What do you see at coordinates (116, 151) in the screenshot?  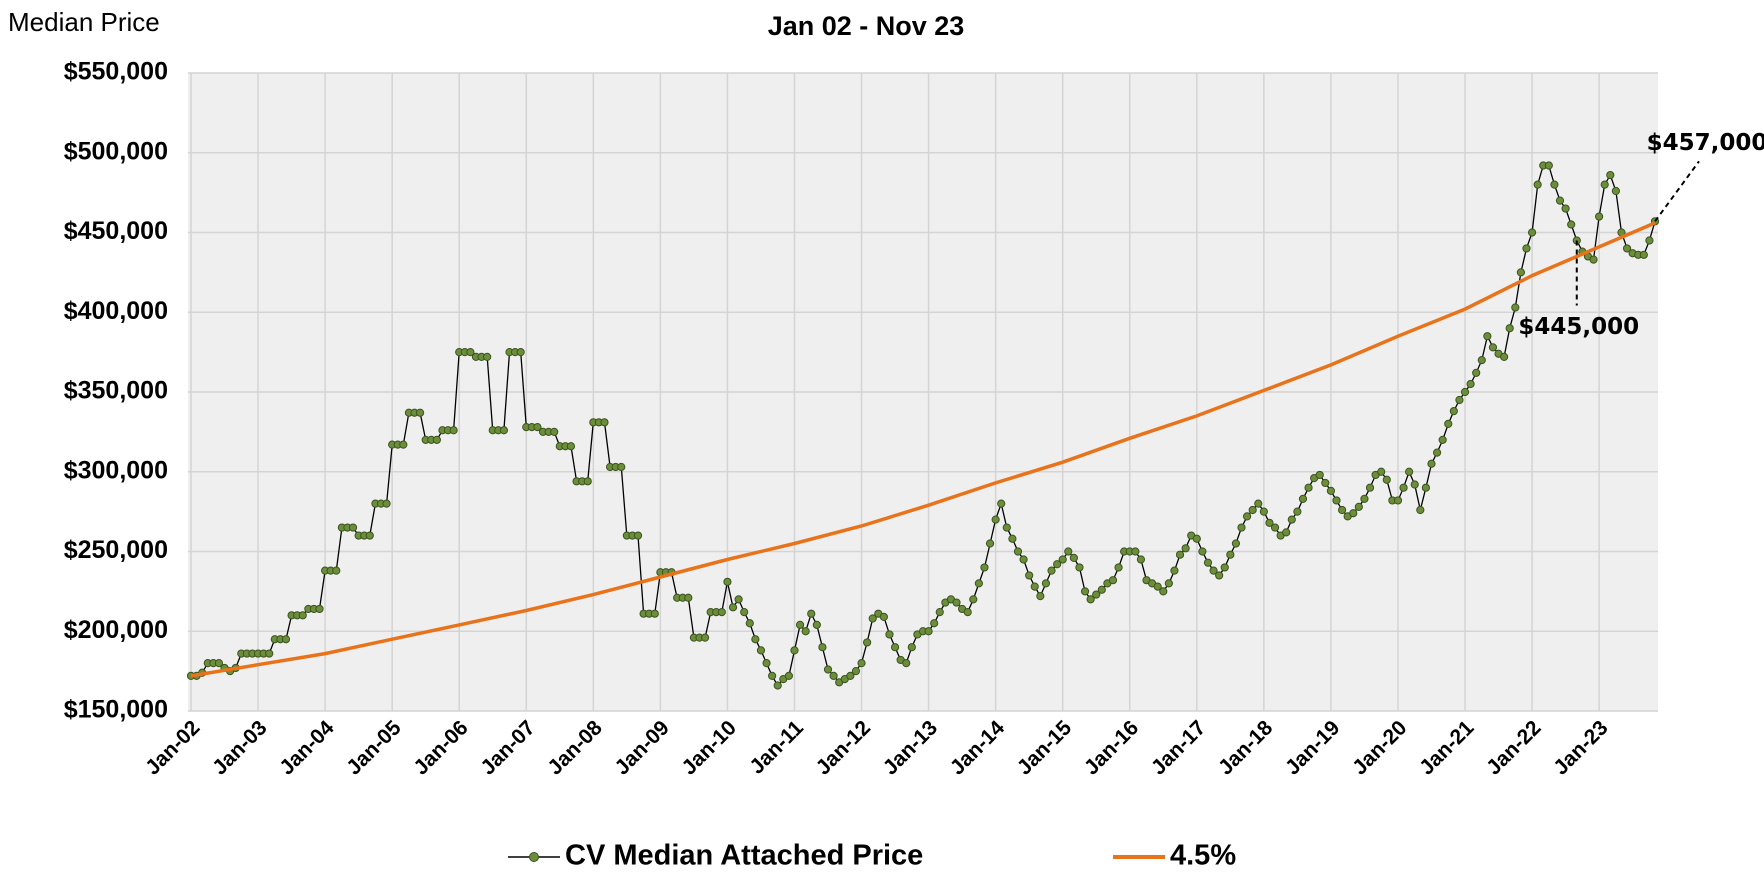 I see `y-tick-label: $500,000` at bounding box center [116, 151].